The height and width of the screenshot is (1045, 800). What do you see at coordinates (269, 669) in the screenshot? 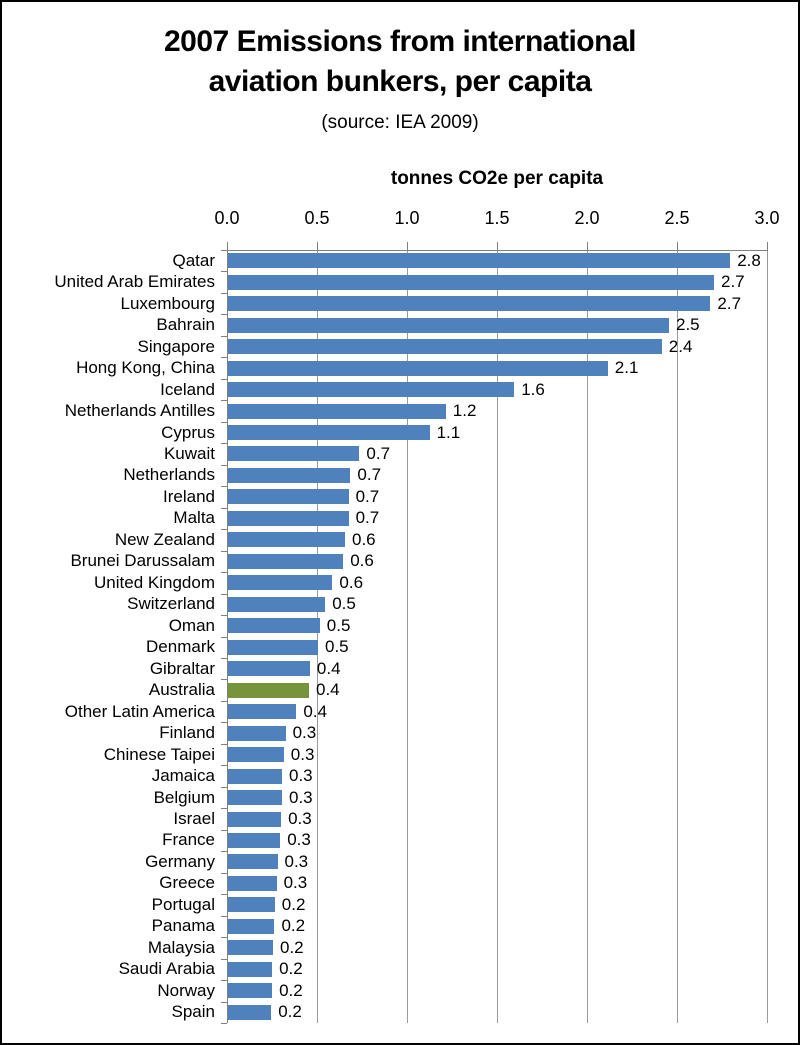
I see `bar-gibraltar` at bounding box center [269, 669].